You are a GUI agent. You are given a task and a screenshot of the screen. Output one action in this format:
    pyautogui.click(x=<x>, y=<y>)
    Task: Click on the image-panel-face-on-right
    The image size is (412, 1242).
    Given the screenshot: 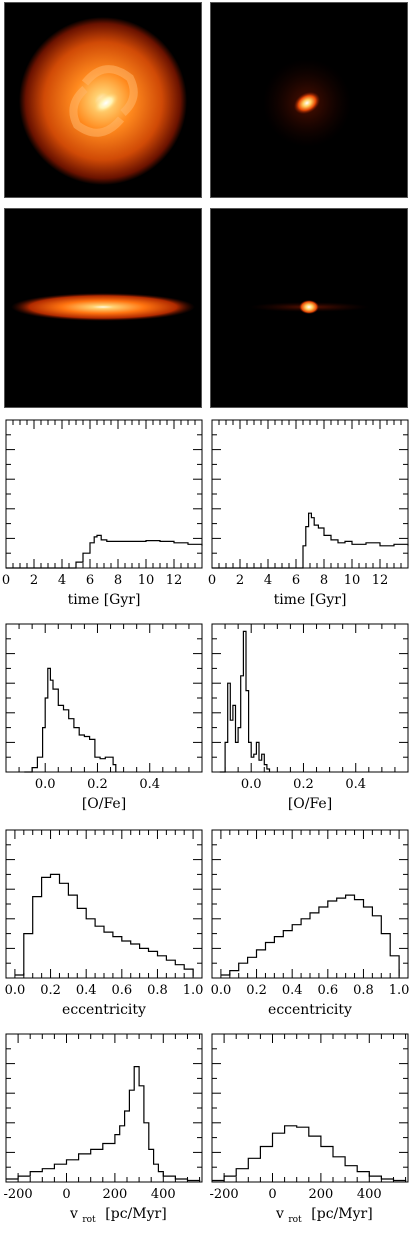 What is the action you would take?
    pyautogui.click(x=309, y=100)
    